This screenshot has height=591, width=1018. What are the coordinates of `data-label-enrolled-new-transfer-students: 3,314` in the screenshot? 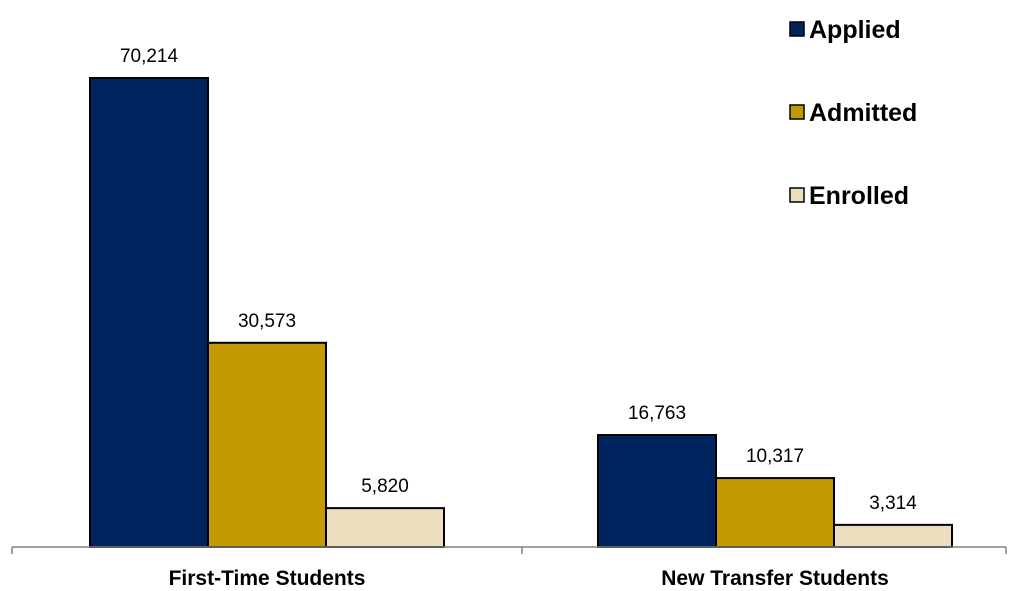 It's located at (893, 503).